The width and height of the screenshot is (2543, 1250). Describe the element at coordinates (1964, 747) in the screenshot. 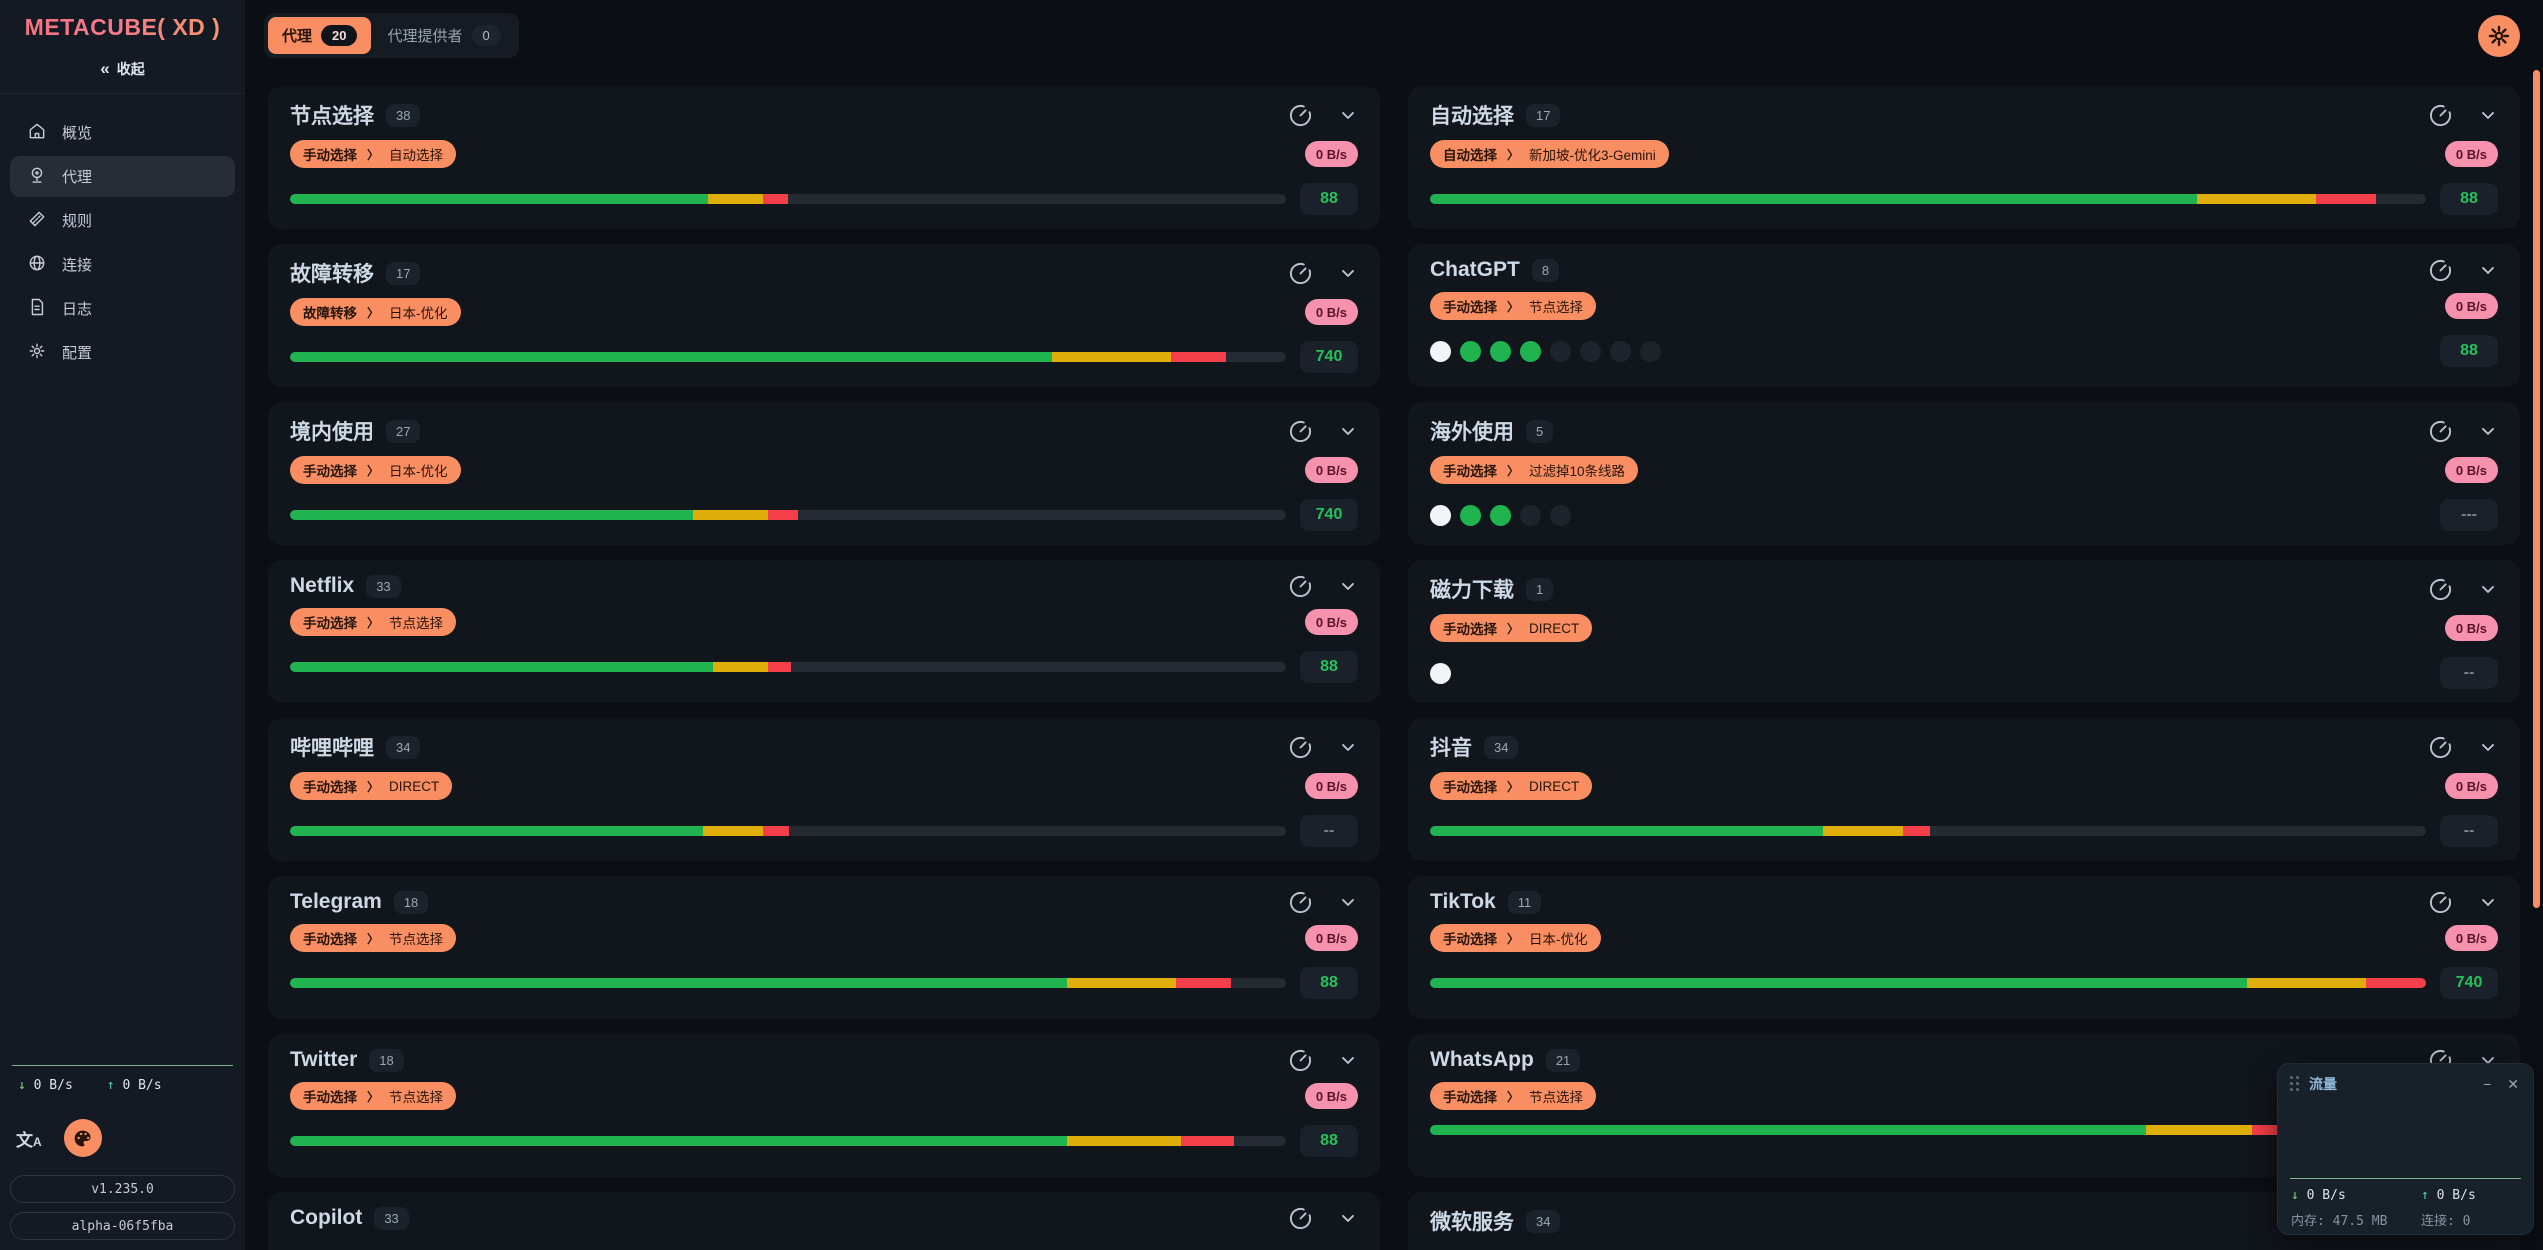

I see `card-header: 抖音 34` at that location.